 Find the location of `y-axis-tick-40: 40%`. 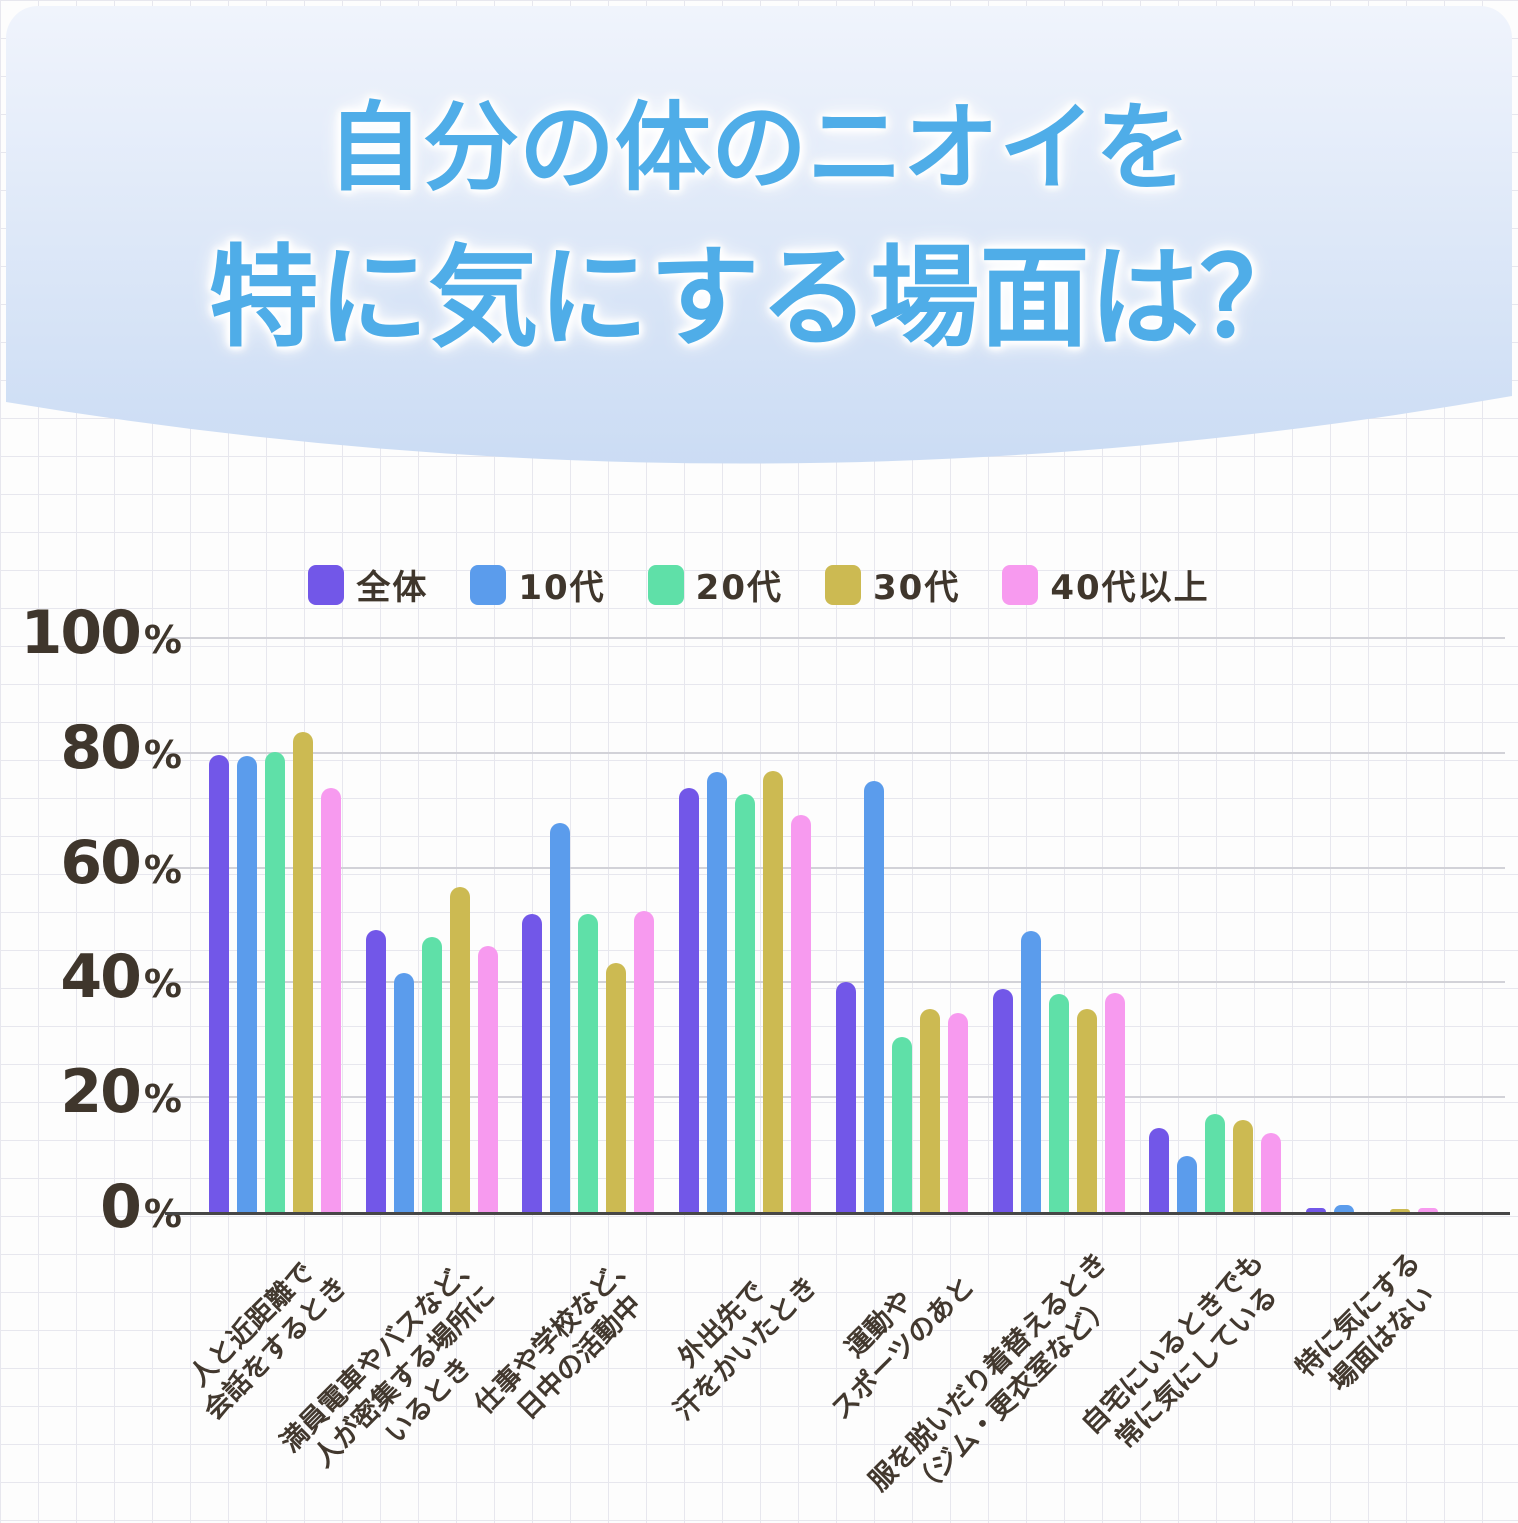

y-axis-tick-40: 40% is located at coordinates (121, 977).